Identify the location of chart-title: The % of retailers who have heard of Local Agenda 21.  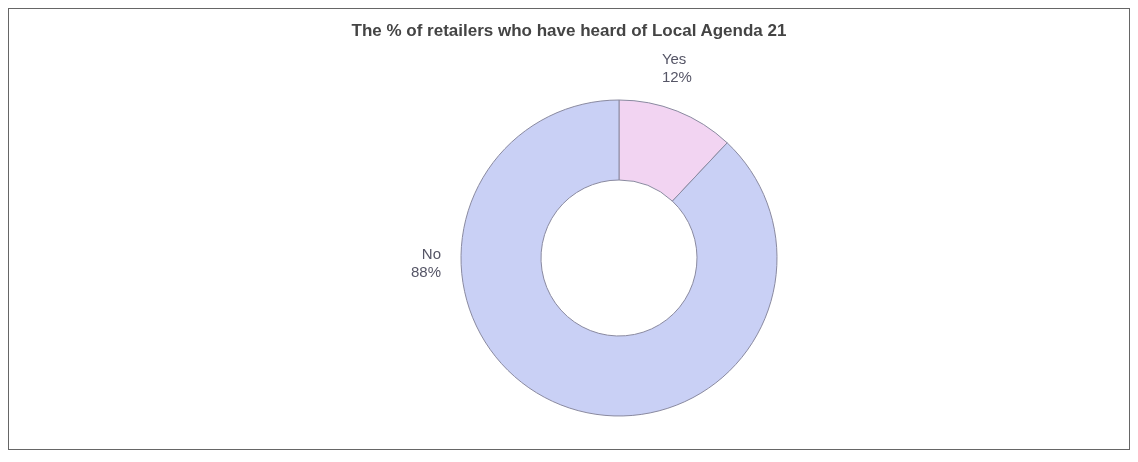
(569, 31).